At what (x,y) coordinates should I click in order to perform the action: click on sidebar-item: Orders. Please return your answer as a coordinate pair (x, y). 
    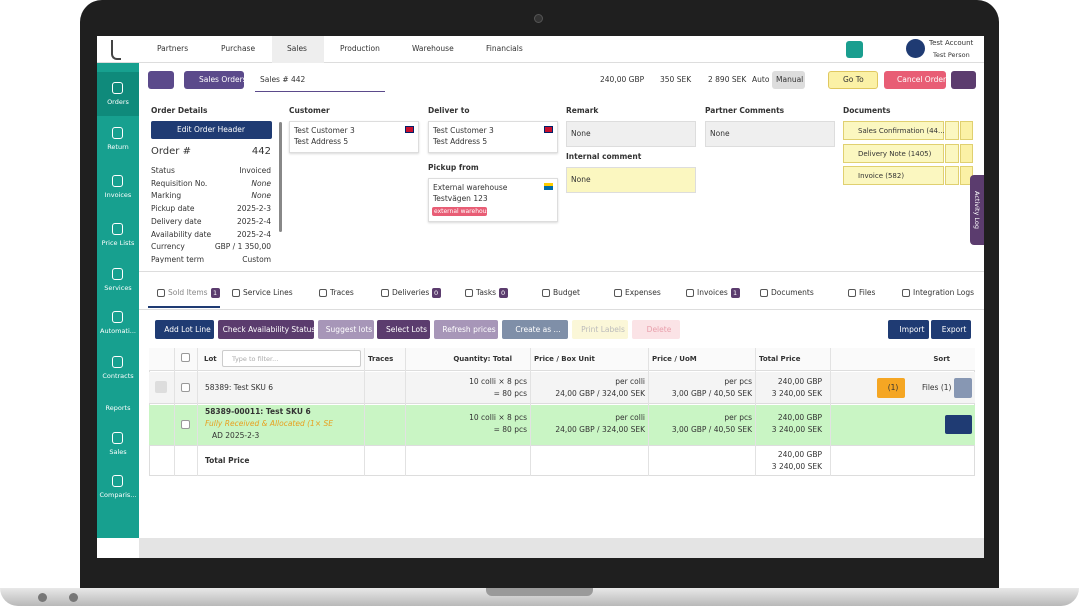
    Looking at the image, I should click on (118, 102).